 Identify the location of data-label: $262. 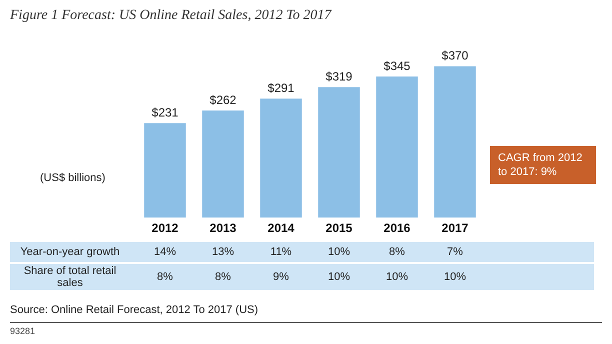
(223, 99).